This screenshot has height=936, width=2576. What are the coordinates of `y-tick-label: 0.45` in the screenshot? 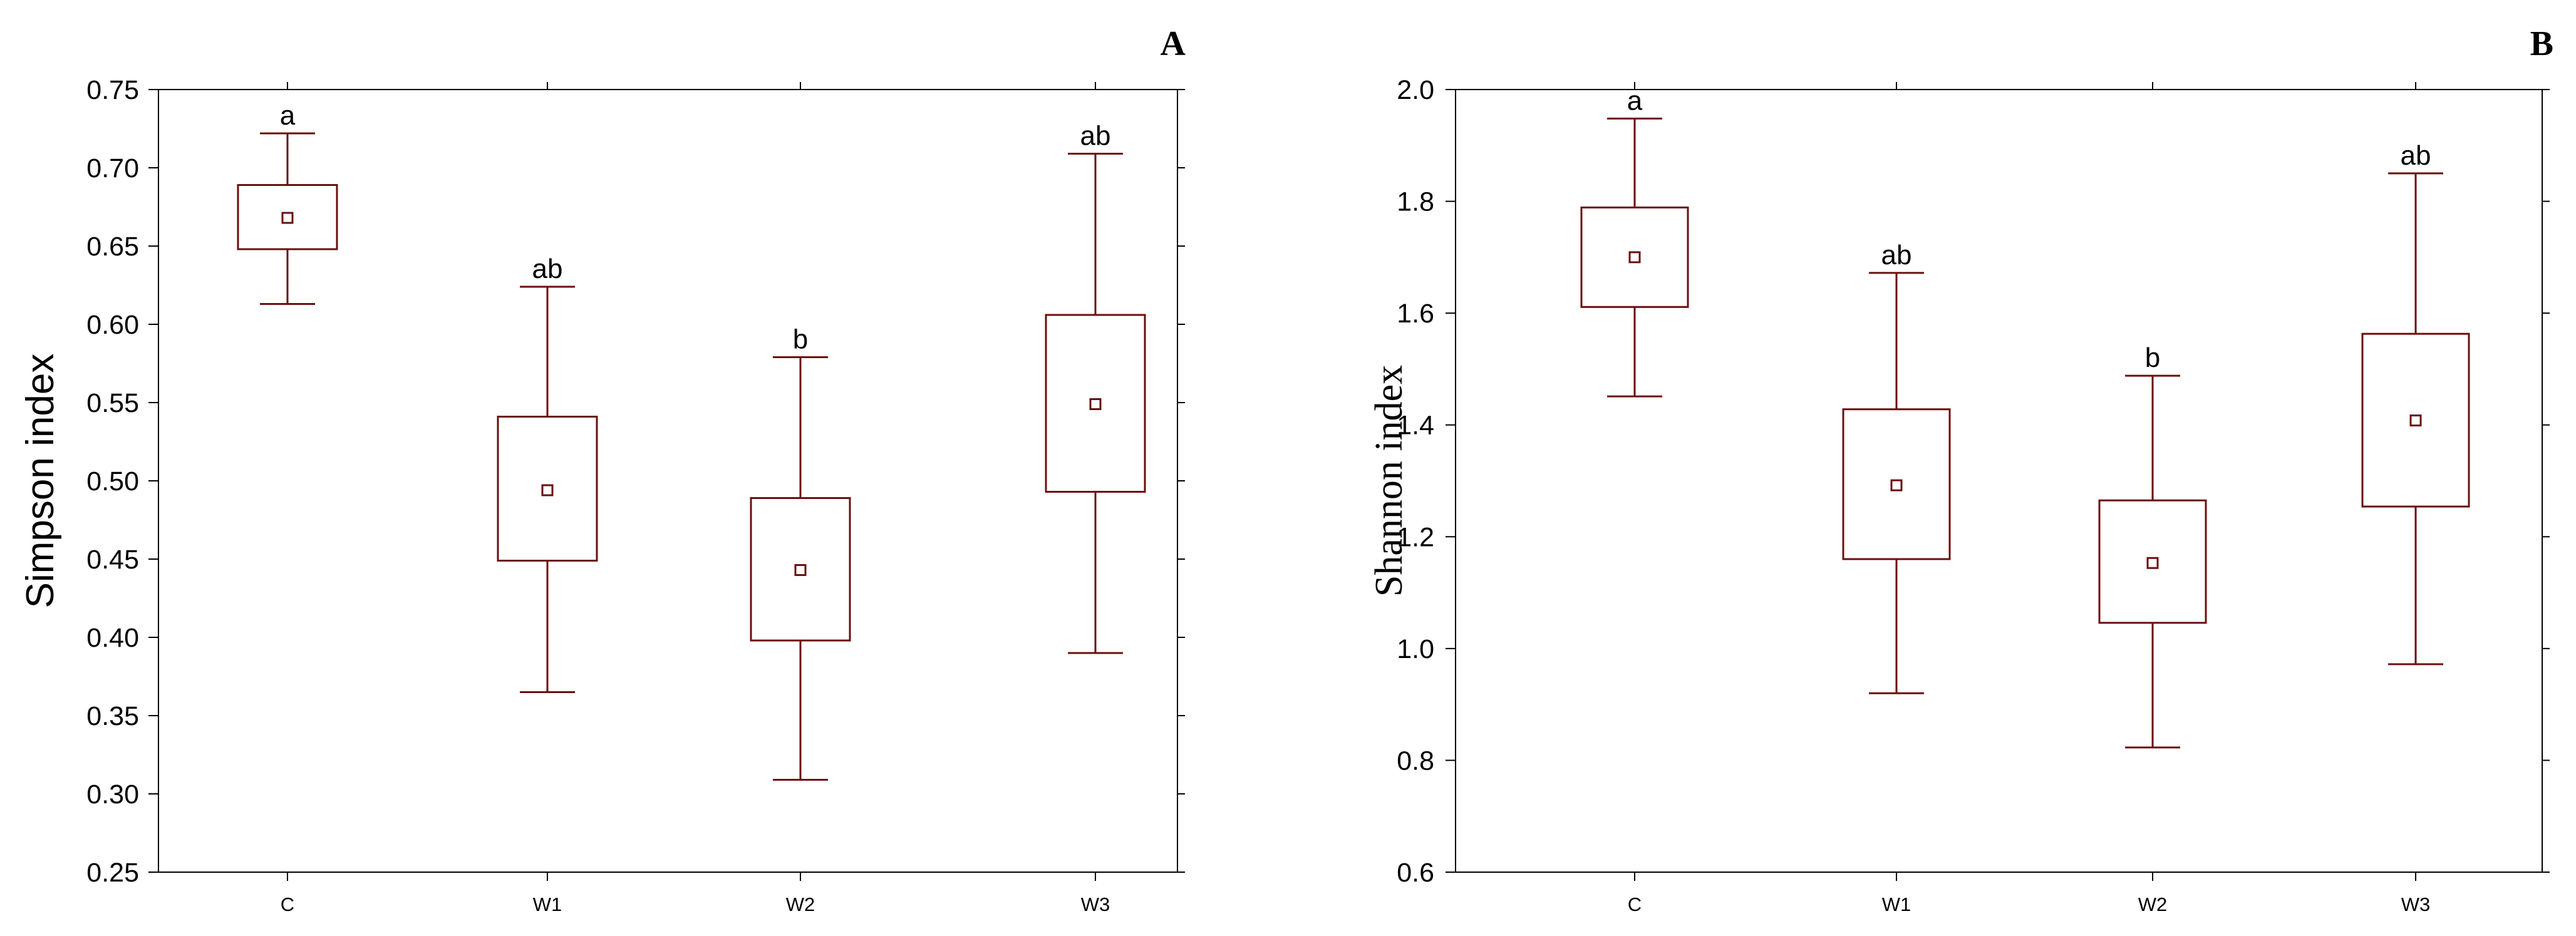 It's located at (112, 560).